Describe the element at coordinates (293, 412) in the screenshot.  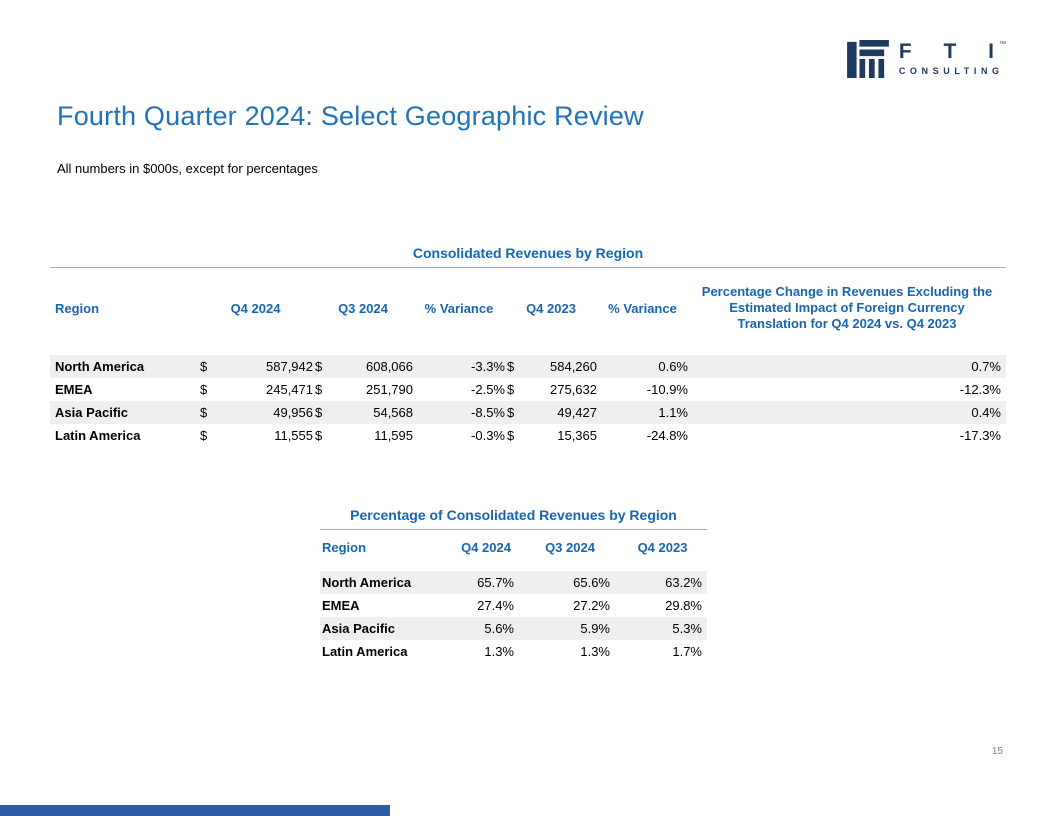
I see `q4-2024-value: 49,956` at that location.